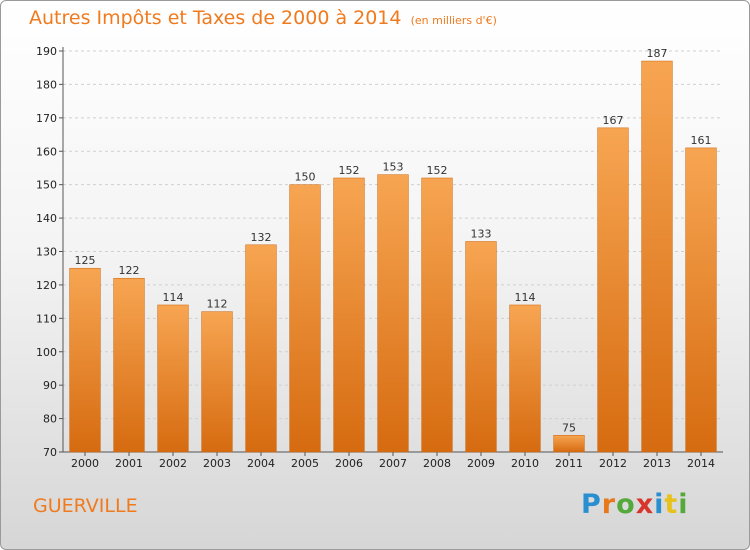  What do you see at coordinates (569, 427) in the screenshot?
I see `value-label-2011: 75` at bounding box center [569, 427].